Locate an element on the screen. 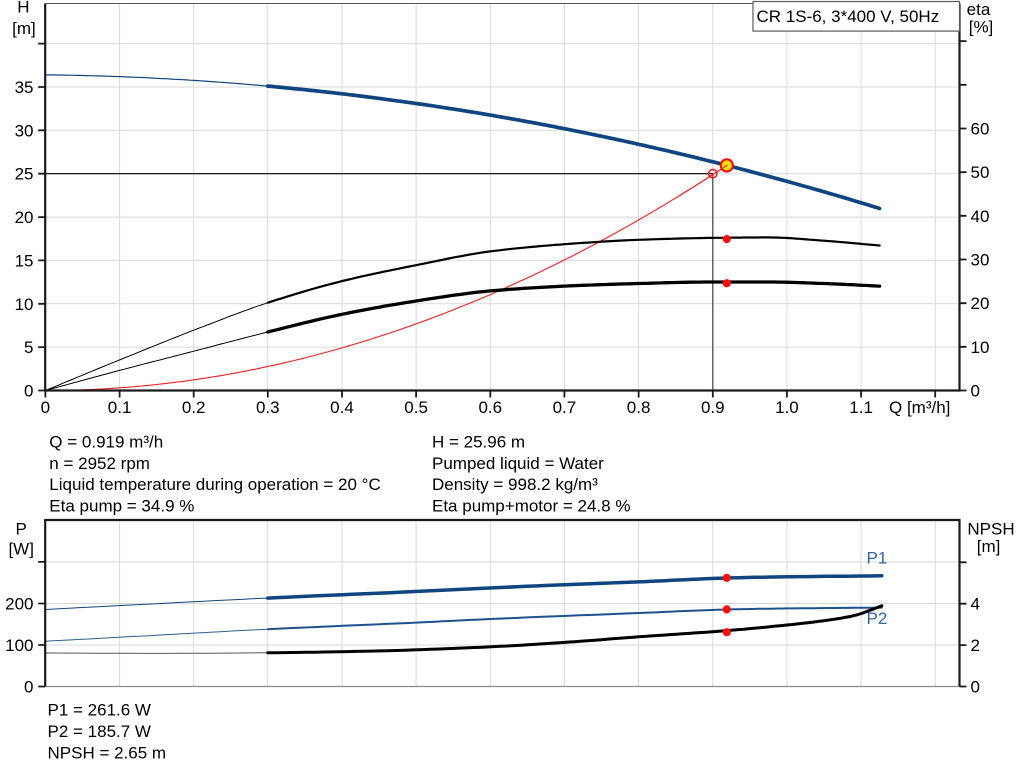 Image resolution: width=1024 pixels, height=781 pixels. svg-text: 100 is located at coordinates (19, 645).